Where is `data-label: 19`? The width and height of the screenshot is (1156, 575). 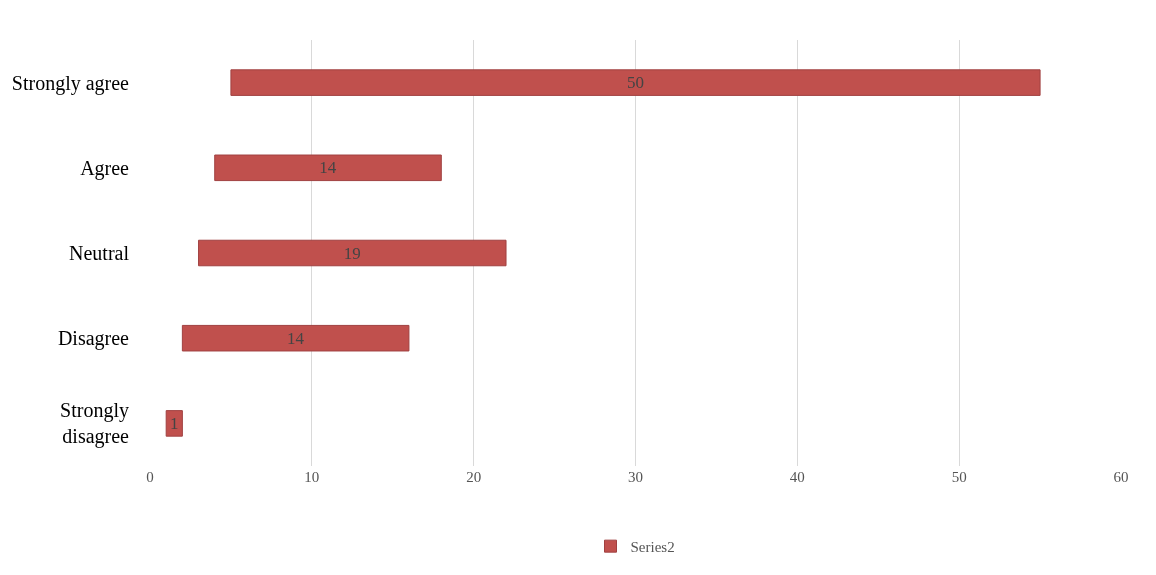 data-label: 19 is located at coordinates (352, 253).